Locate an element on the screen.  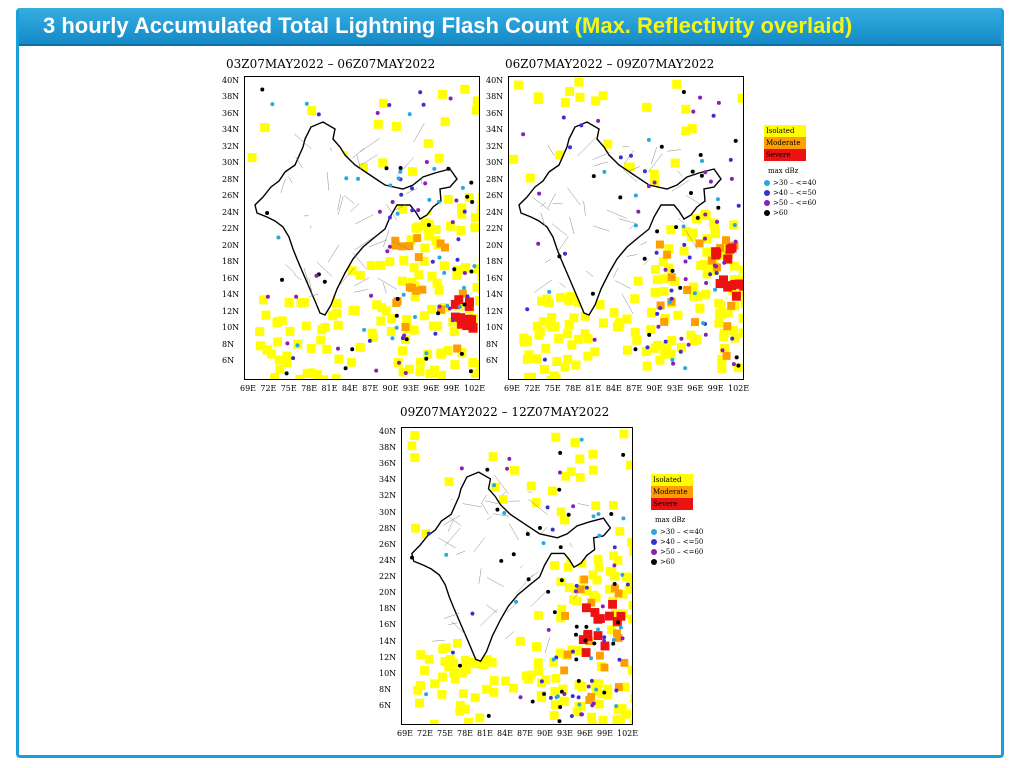
lat-tick-label: 14N is located at coordinates (495, 295).